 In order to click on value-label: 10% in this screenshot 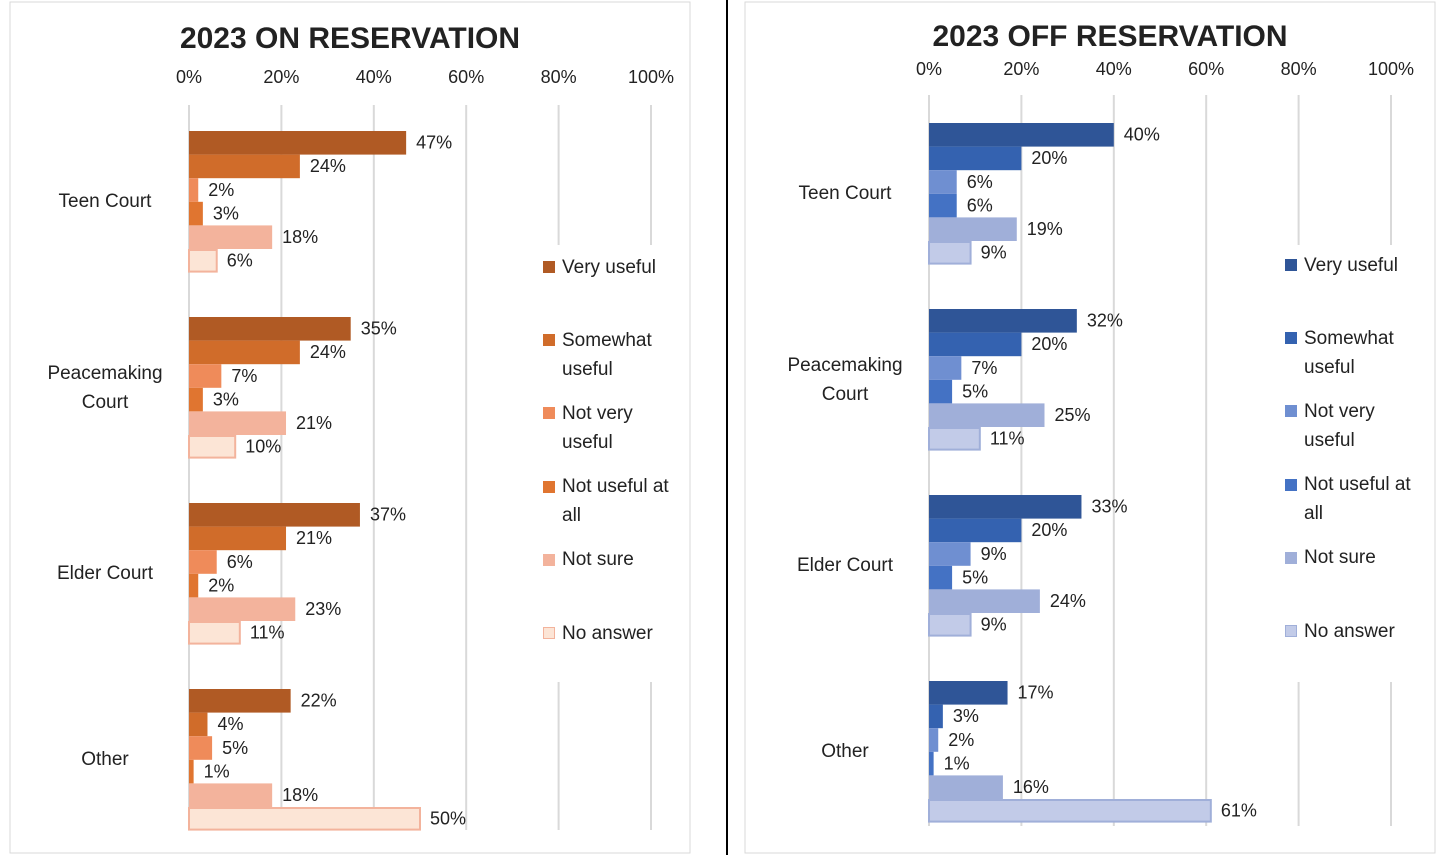, I will do `click(263, 447)`.